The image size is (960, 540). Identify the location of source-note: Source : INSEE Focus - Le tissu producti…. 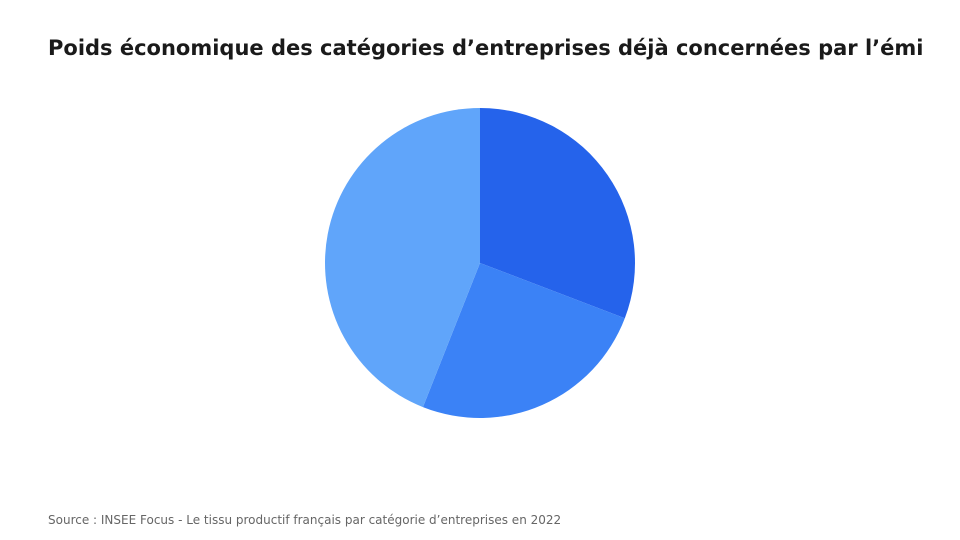
(305, 520).